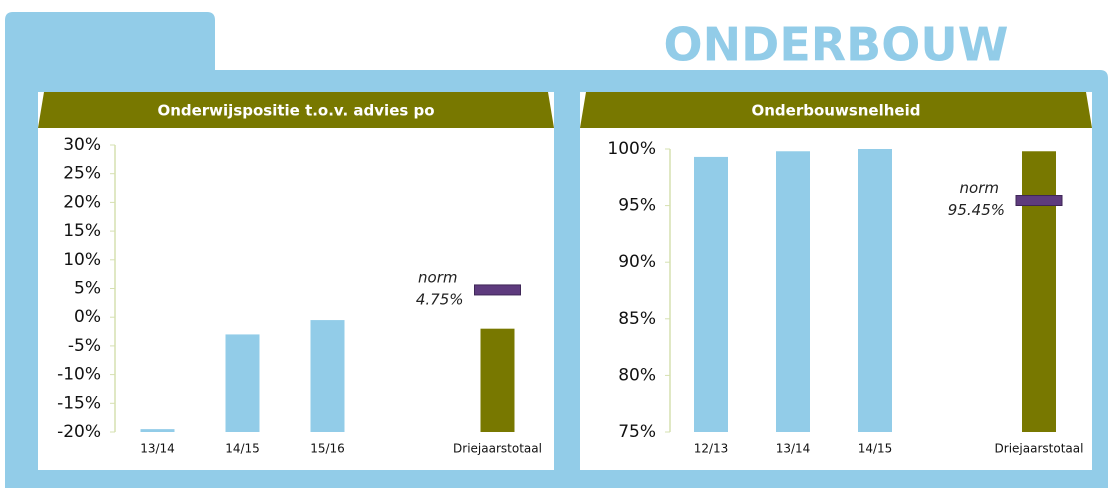 Image resolution: width=1108 pixels, height=490 pixels. Describe the element at coordinates (82, 231) in the screenshot. I see `y-tick-label: 15%` at that location.